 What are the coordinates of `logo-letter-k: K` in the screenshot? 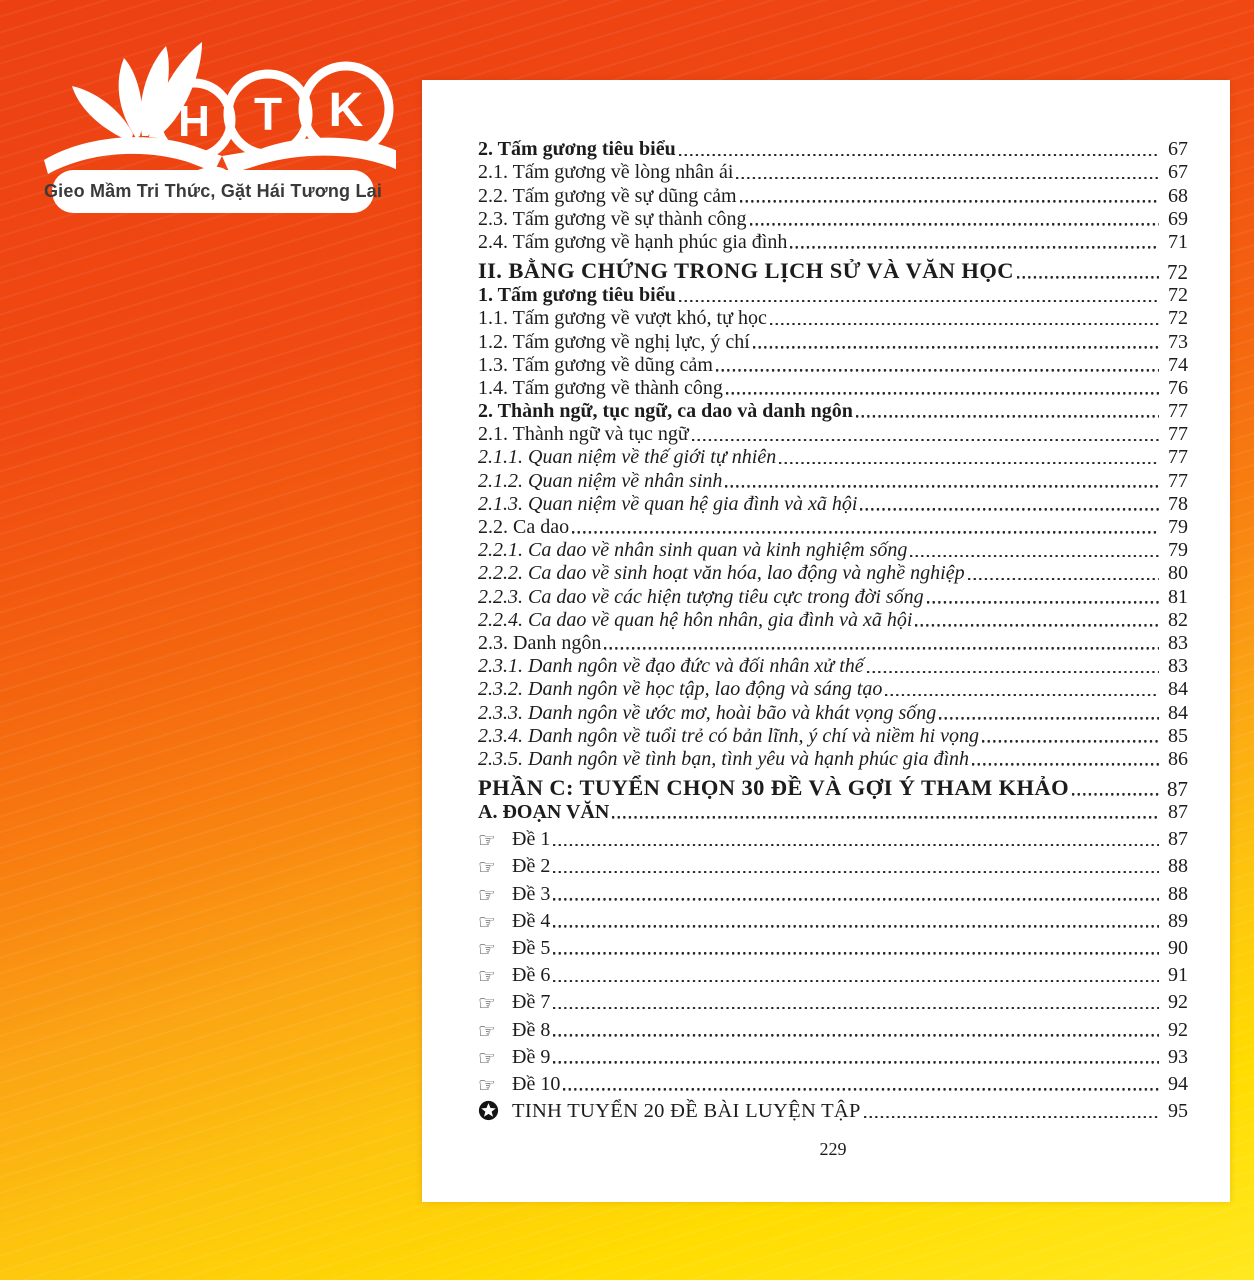 It's located at (346, 110).